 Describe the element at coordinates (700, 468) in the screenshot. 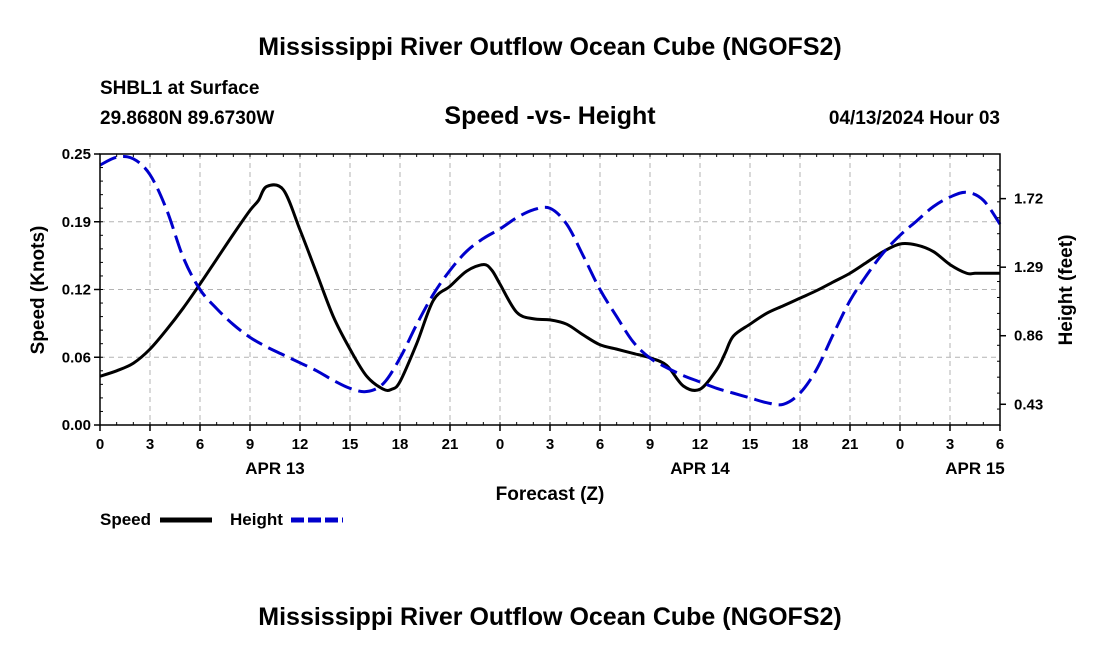

I see `date-label: APR 14` at that location.